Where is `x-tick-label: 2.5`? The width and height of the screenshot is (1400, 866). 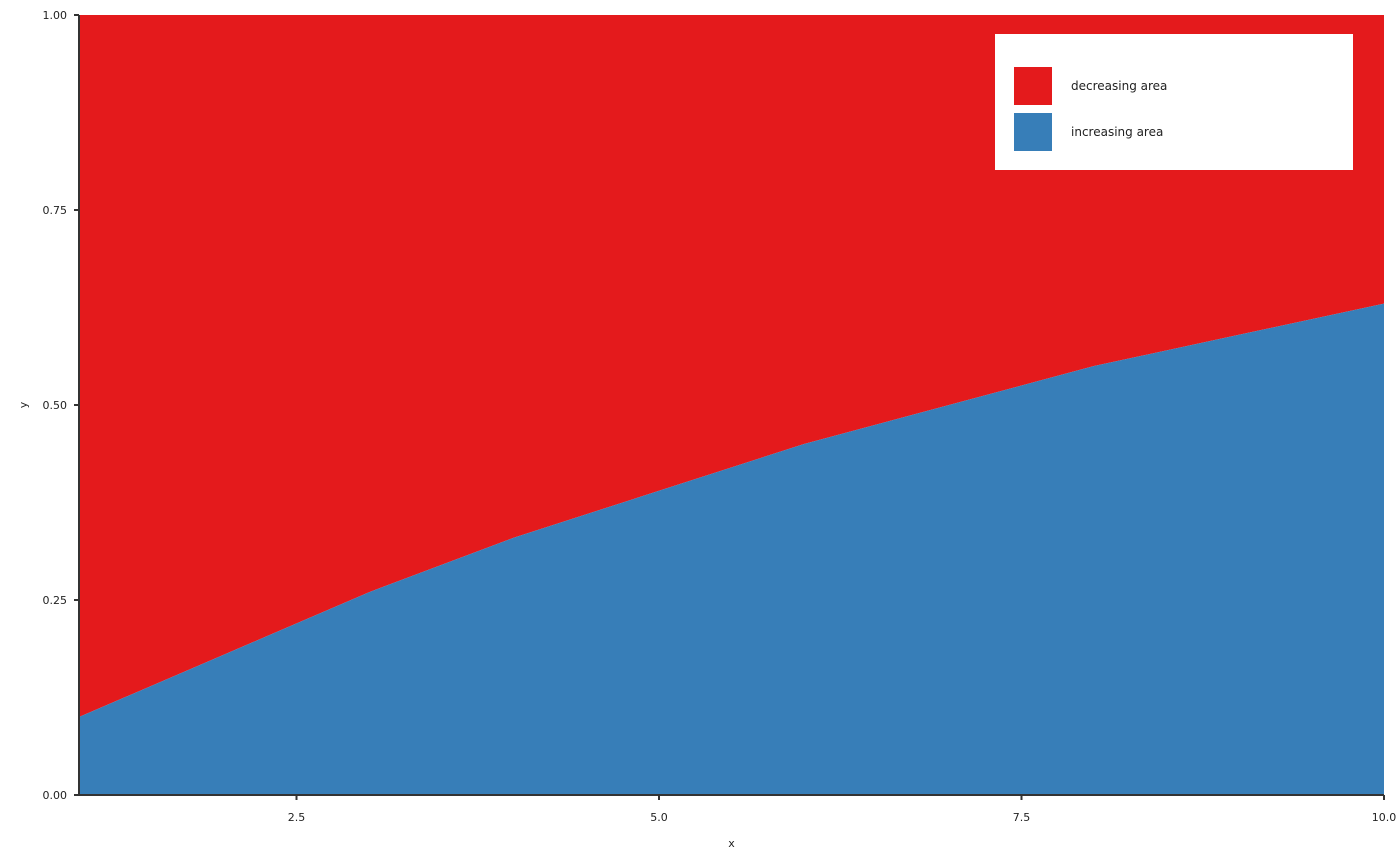
x-tick-label: 2.5 is located at coordinates (297, 817).